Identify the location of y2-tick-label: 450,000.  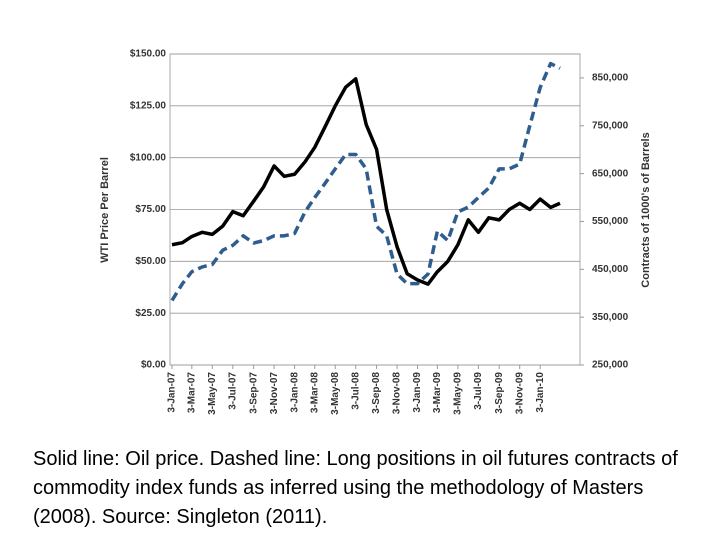
(610, 269).